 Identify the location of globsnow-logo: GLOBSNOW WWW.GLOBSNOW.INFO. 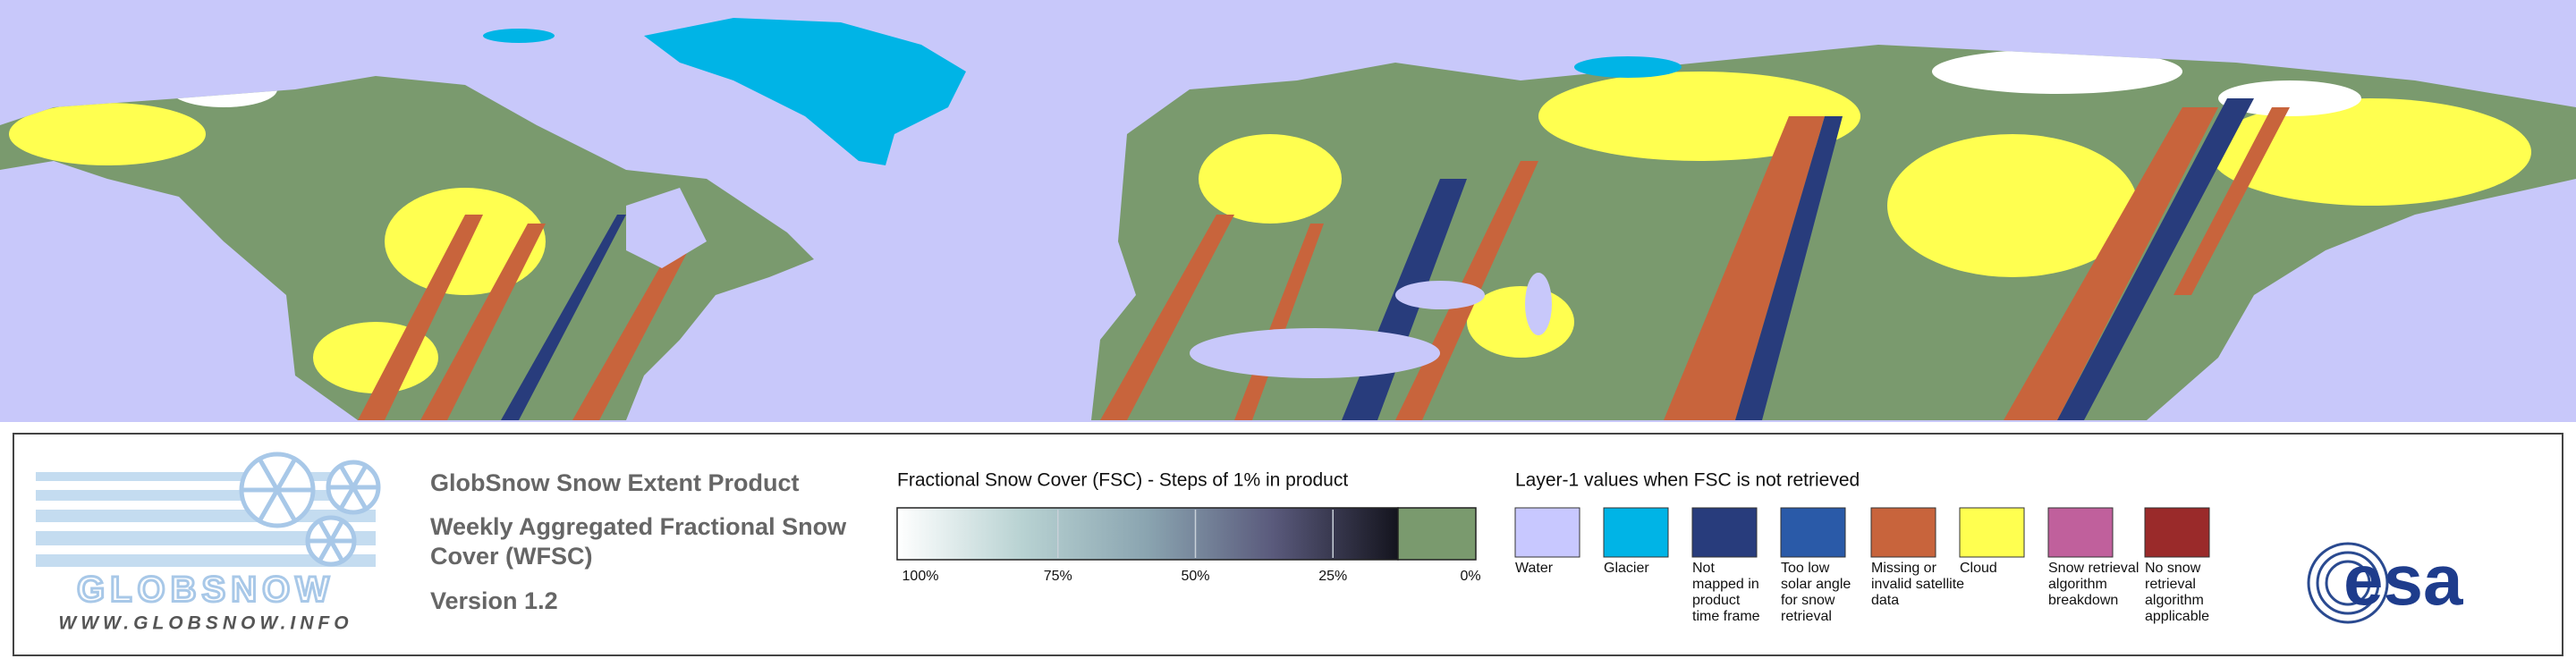
(208, 543).